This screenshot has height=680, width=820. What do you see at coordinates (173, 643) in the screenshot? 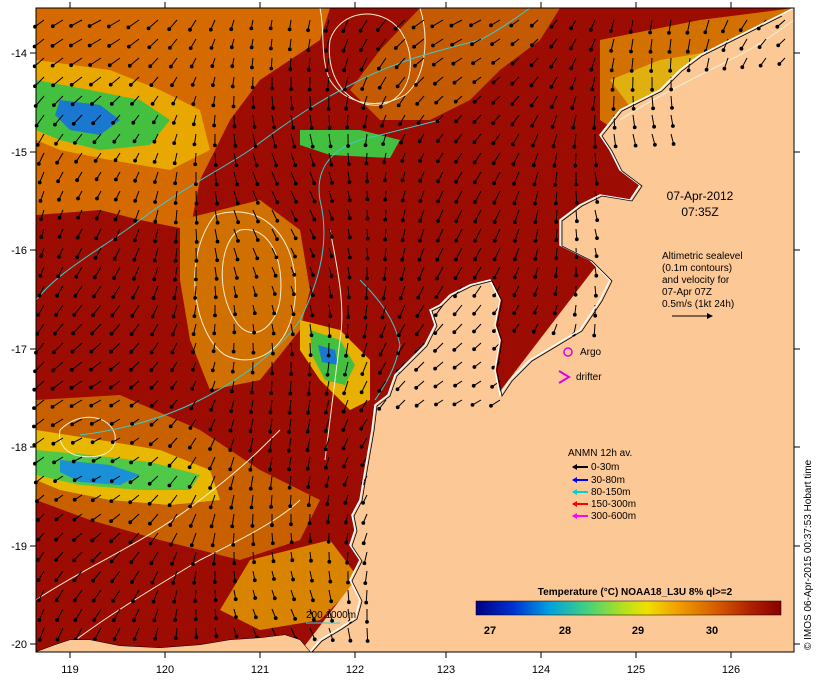
I see `south-land-strip` at bounding box center [173, 643].